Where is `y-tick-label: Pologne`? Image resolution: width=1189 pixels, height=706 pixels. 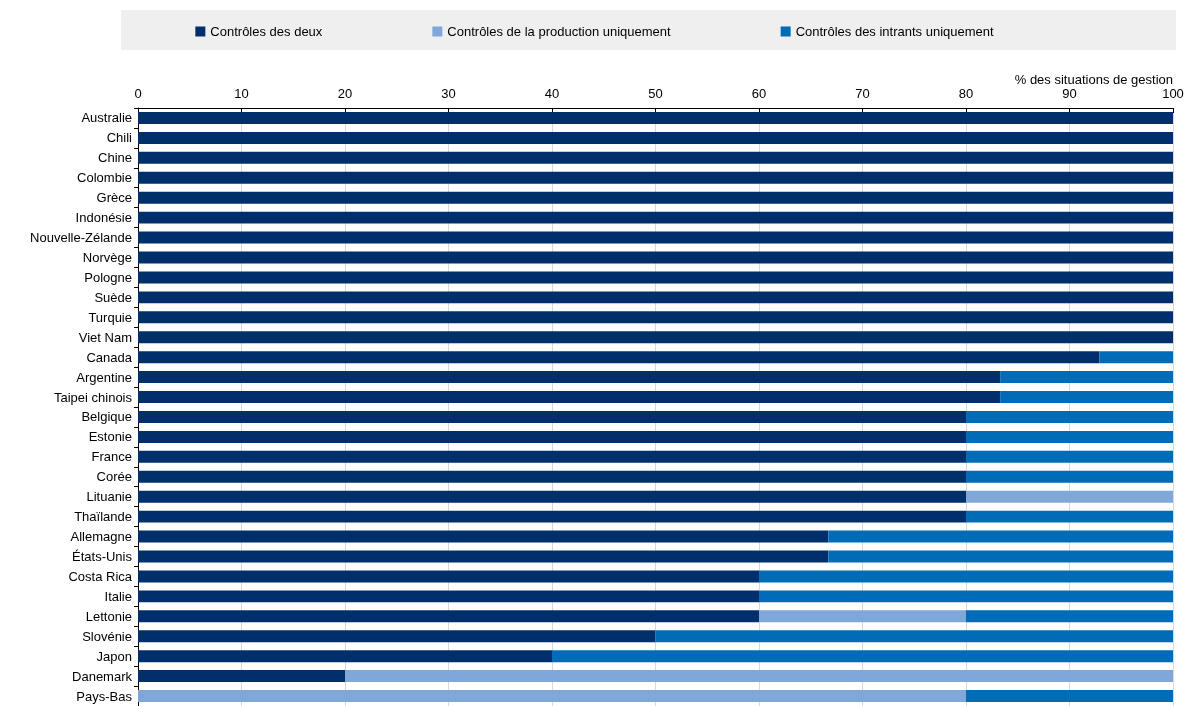 y-tick-label: Pologne is located at coordinates (108, 277).